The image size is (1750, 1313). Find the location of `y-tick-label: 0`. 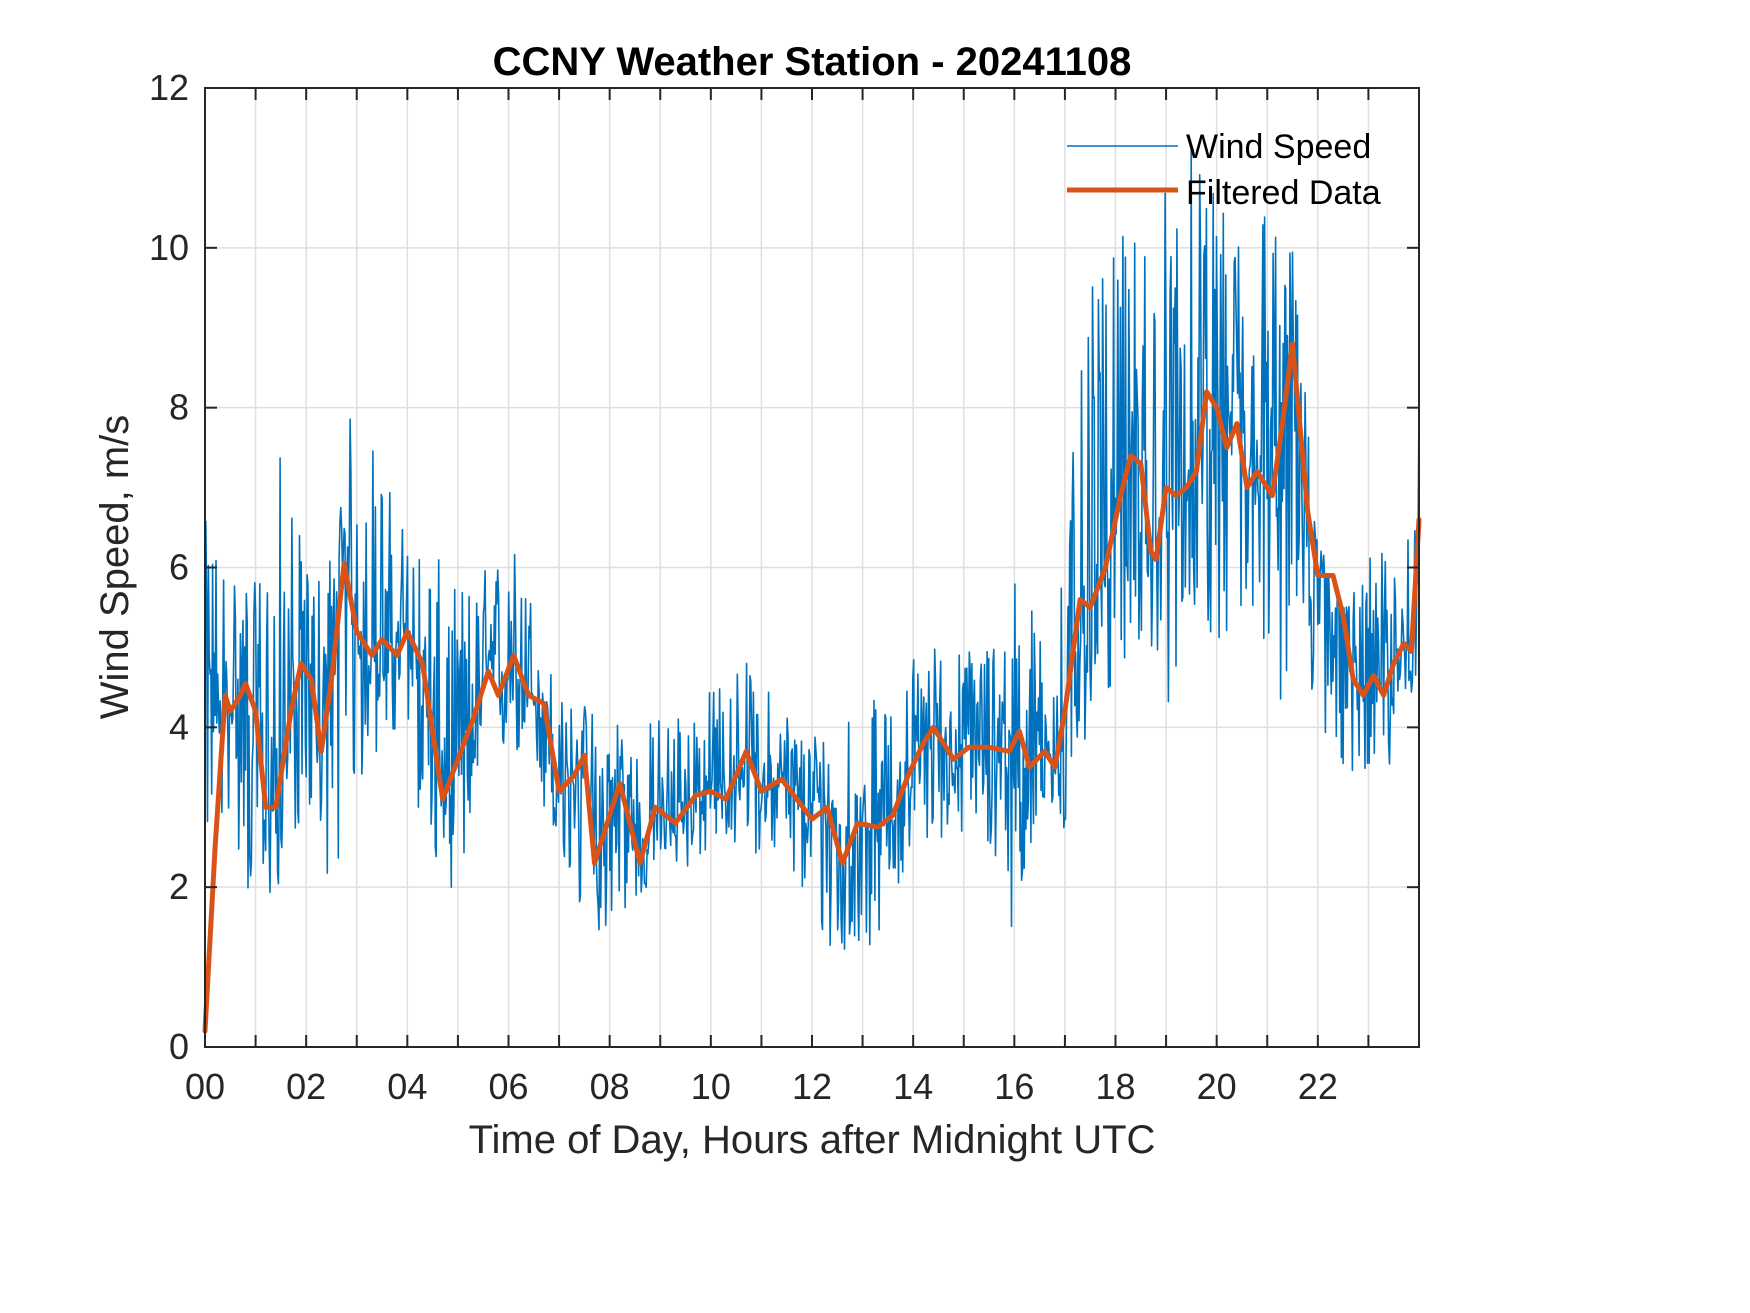

y-tick-label: 0 is located at coordinates (179, 1046).